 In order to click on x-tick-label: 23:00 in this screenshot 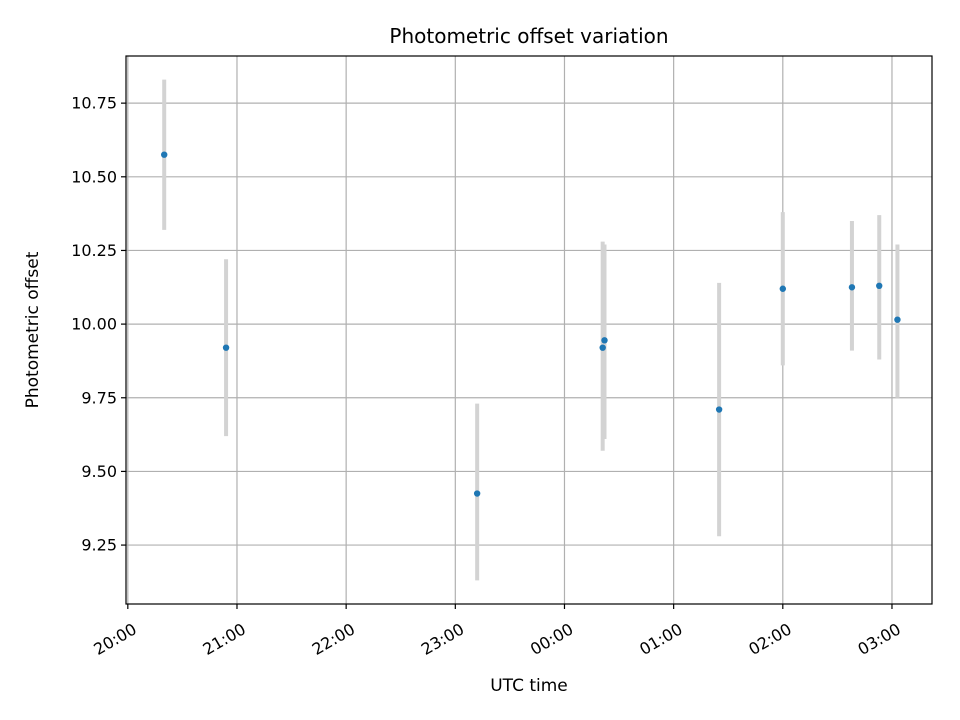, I will do `click(442, 639)`.